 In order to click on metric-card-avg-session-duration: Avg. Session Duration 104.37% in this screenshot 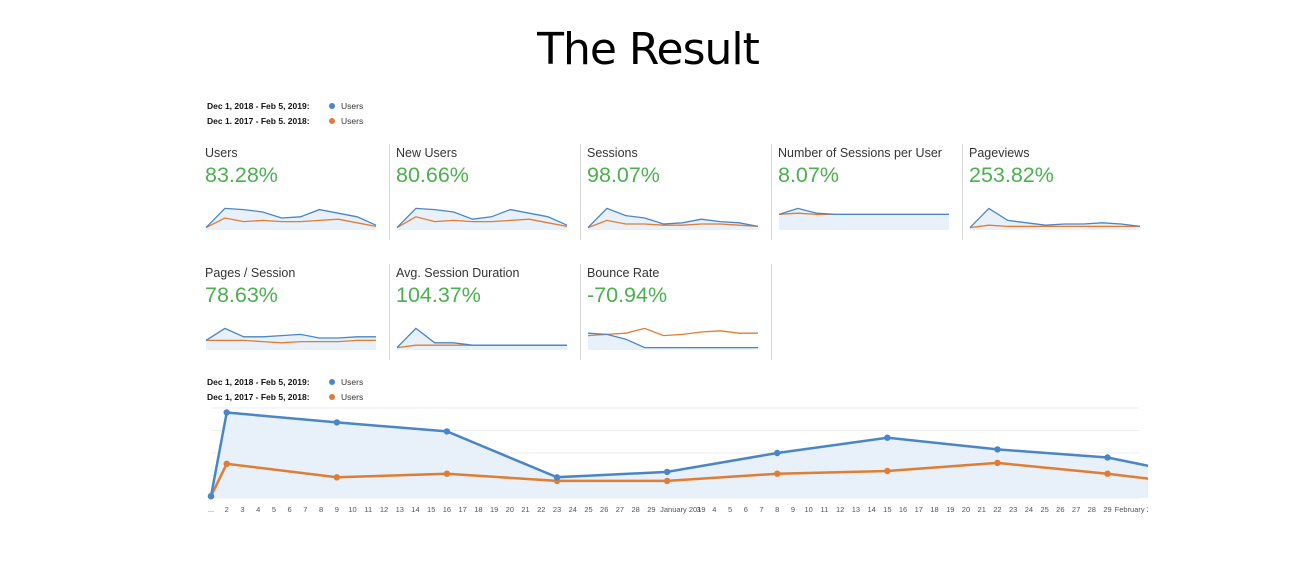, I will do `click(488, 312)`.